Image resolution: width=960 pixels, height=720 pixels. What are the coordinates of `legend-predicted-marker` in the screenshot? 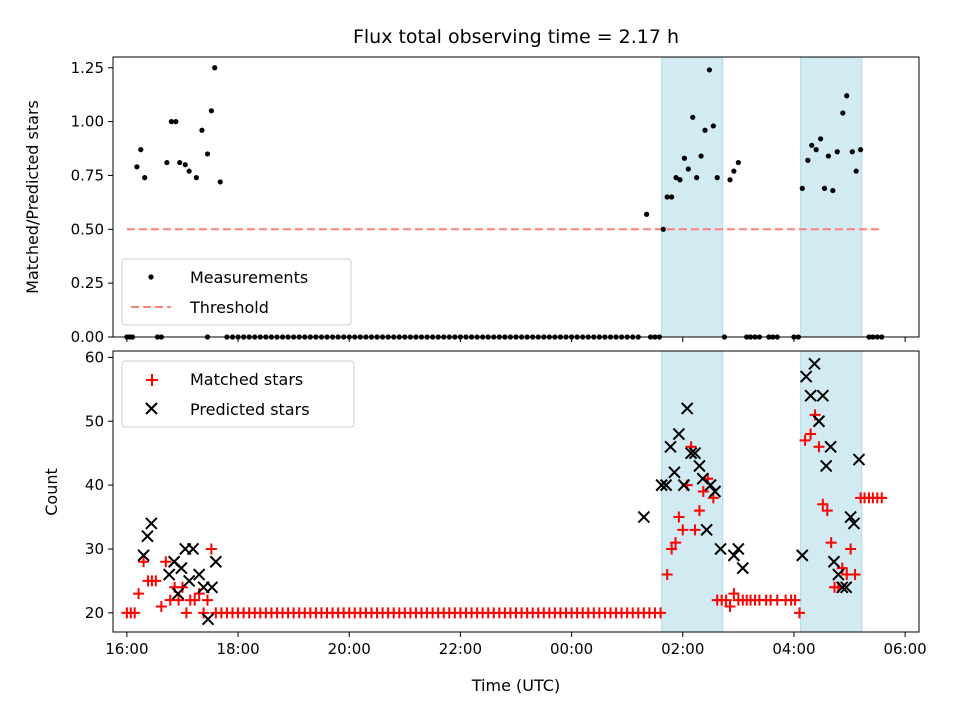 It's located at (151, 408).